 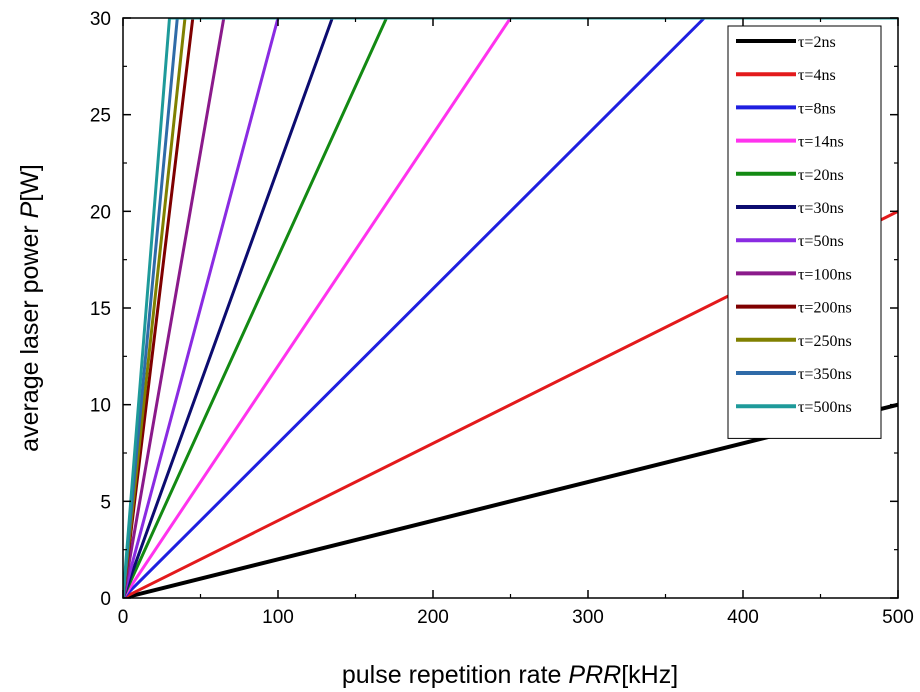 I want to click on legend-entry-3: τ=14ns, so click(x=821, y=142).